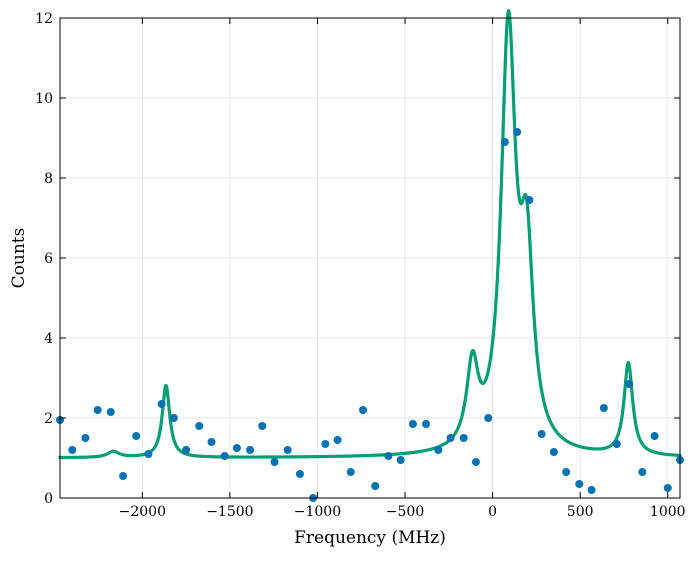 This screenshot has height=561, width=693. Describe the element at coordinates (48, 419) in the screenshot. I see `y-tick-label: 2` at that location.